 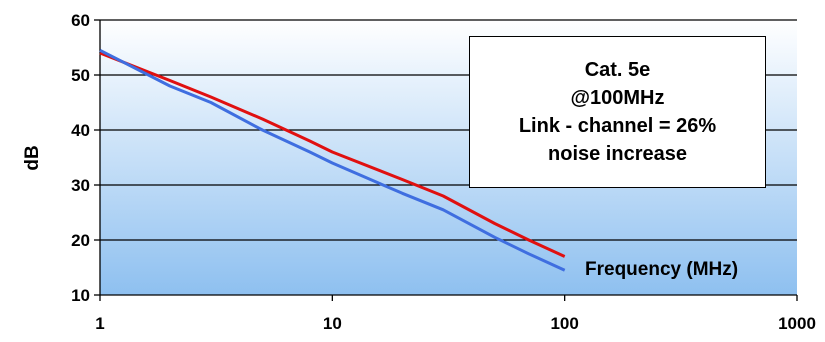 What do you see at coordinates (80, 130) in the screenshot?
I see `y-tick-label-40: 40` at bounding box center [80, 130].